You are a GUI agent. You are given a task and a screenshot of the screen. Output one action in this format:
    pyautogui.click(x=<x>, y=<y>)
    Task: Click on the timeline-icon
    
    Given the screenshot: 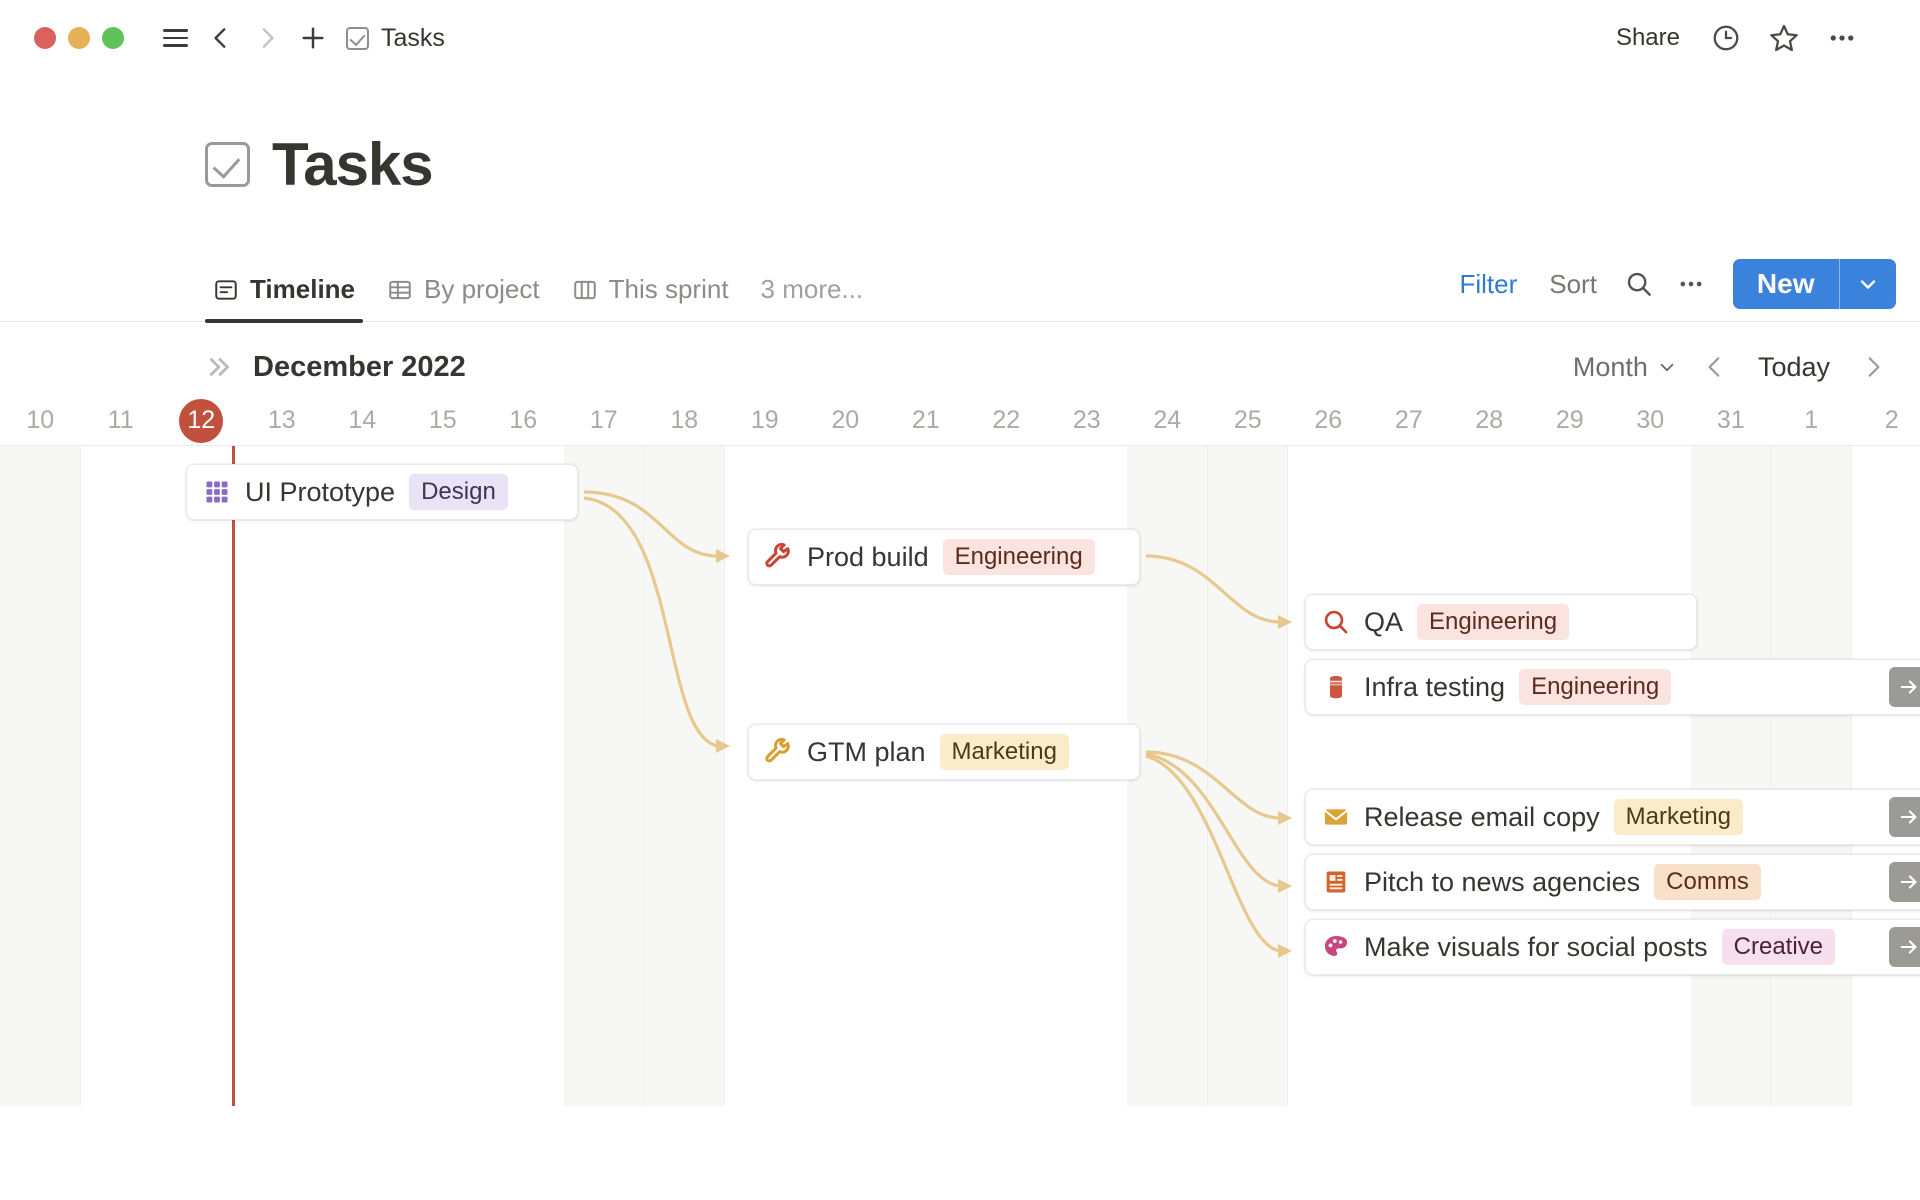 What is the action you would take?
    pyautogui.click(x=226, y=290)
    